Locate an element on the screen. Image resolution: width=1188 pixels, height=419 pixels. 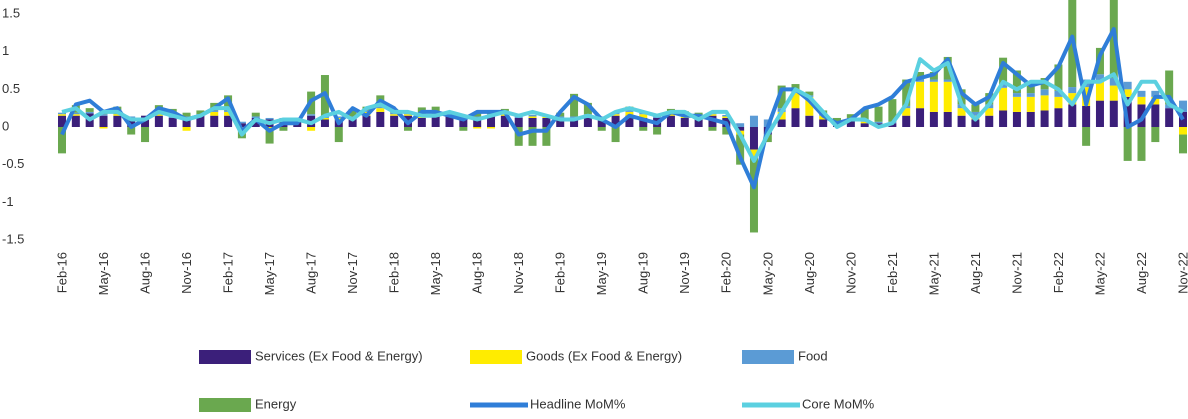
x-tick-label: Nov-16 is located at coordinates (186, 273).